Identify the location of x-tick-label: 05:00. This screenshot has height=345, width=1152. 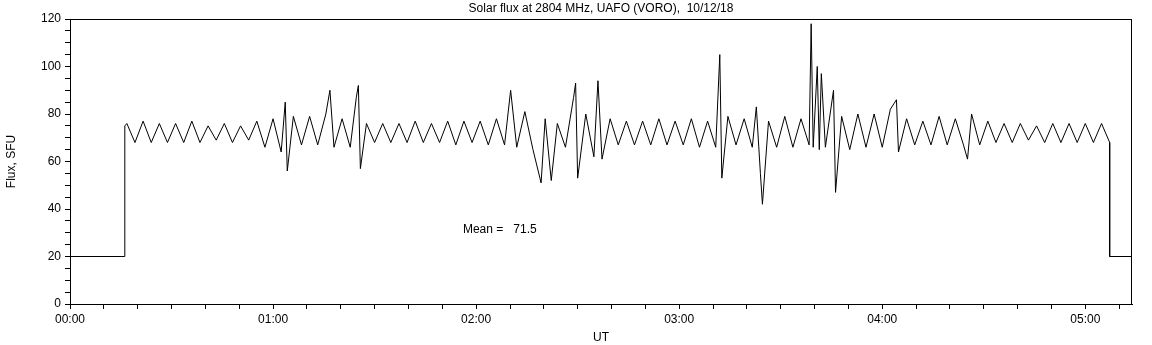
(1085, 318).